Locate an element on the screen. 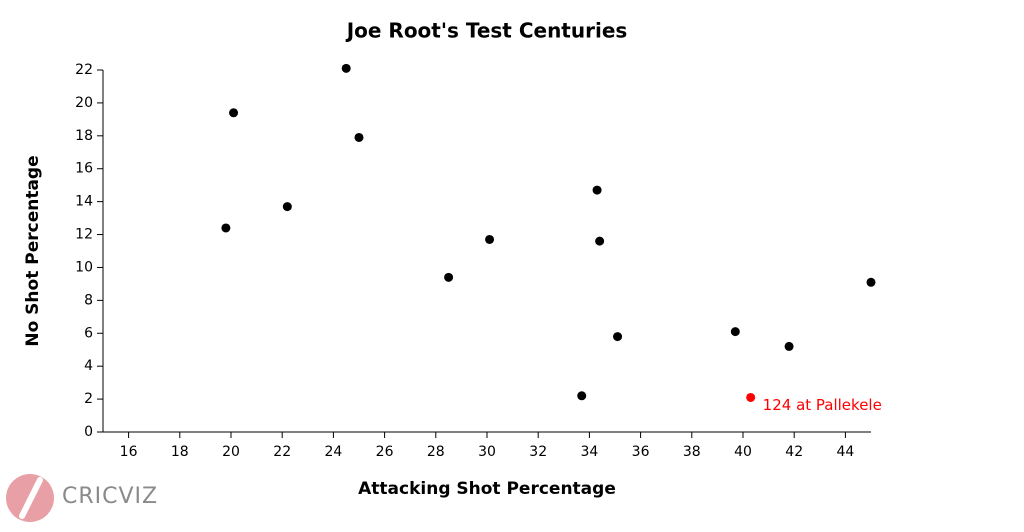 The height and width of the screenshot is (532, 1024). x-tick-label: 28 is located at coordinates (436, 452).